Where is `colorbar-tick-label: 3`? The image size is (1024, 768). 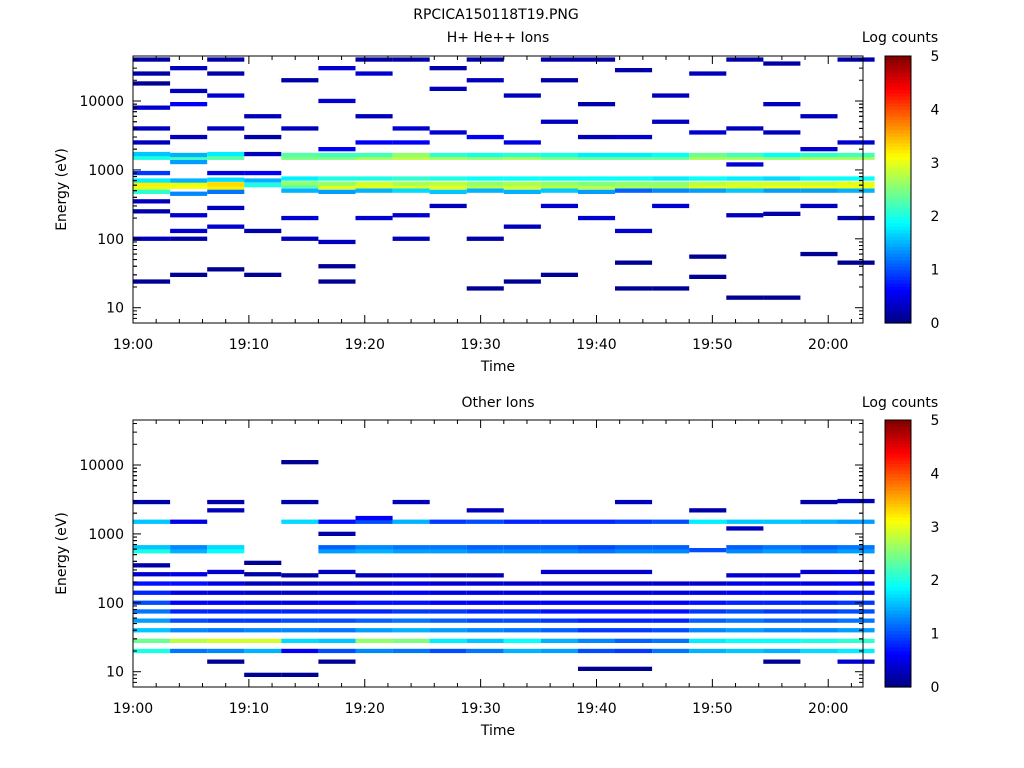 colorbar-tick-label: 3 is located at coordinates (935, 528).